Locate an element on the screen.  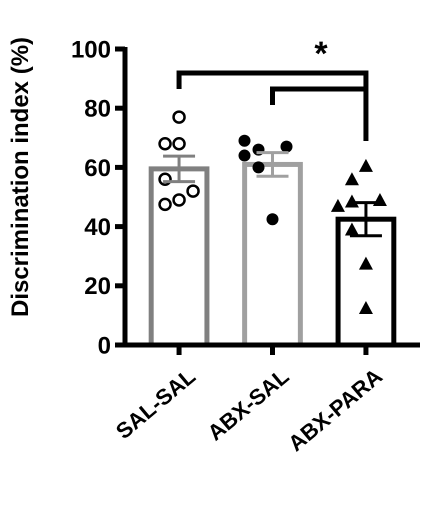
annotation: * is located at coordinates (321, 54).